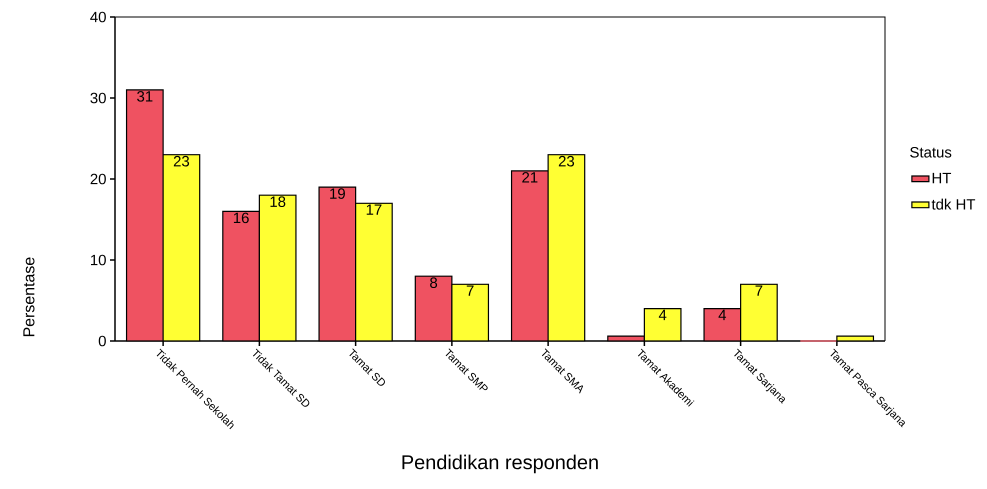  I want to click on y-axis-title: Persentase, so click(28, 297).